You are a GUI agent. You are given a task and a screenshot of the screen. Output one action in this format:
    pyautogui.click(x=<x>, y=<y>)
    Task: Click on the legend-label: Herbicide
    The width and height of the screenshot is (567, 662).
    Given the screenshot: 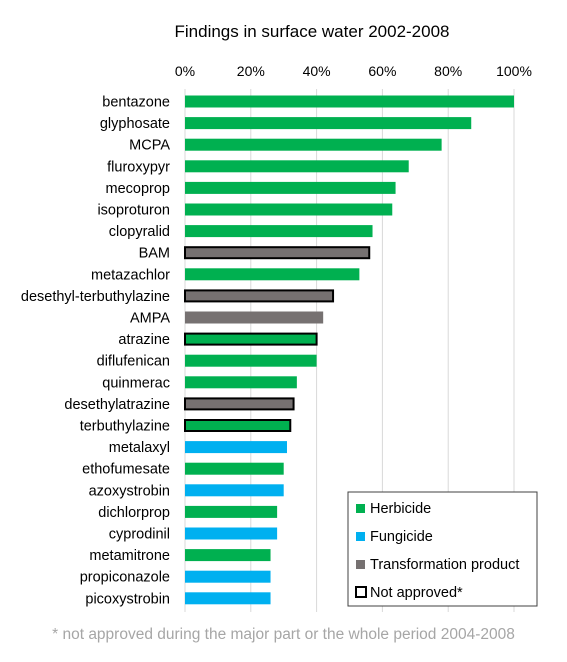 What is the action you would take?
    pyautogui.click(x=400, y=509)
    